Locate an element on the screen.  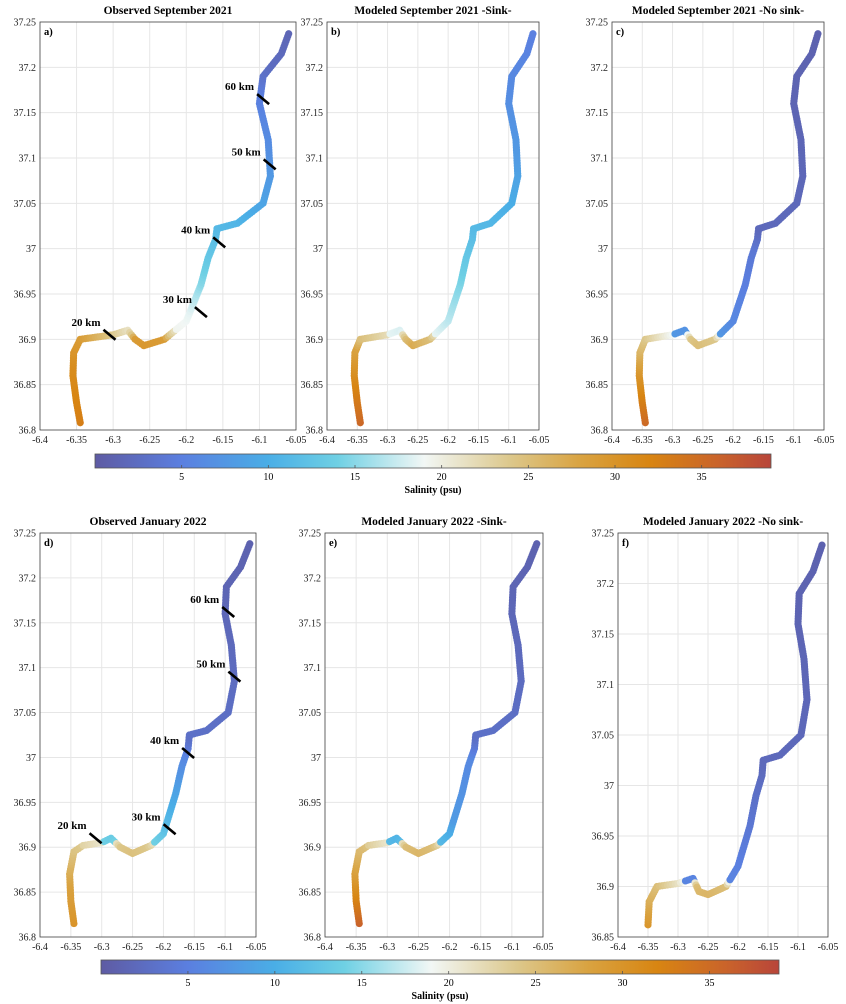
colorbar-gradient is located at coordinates (440, 967).